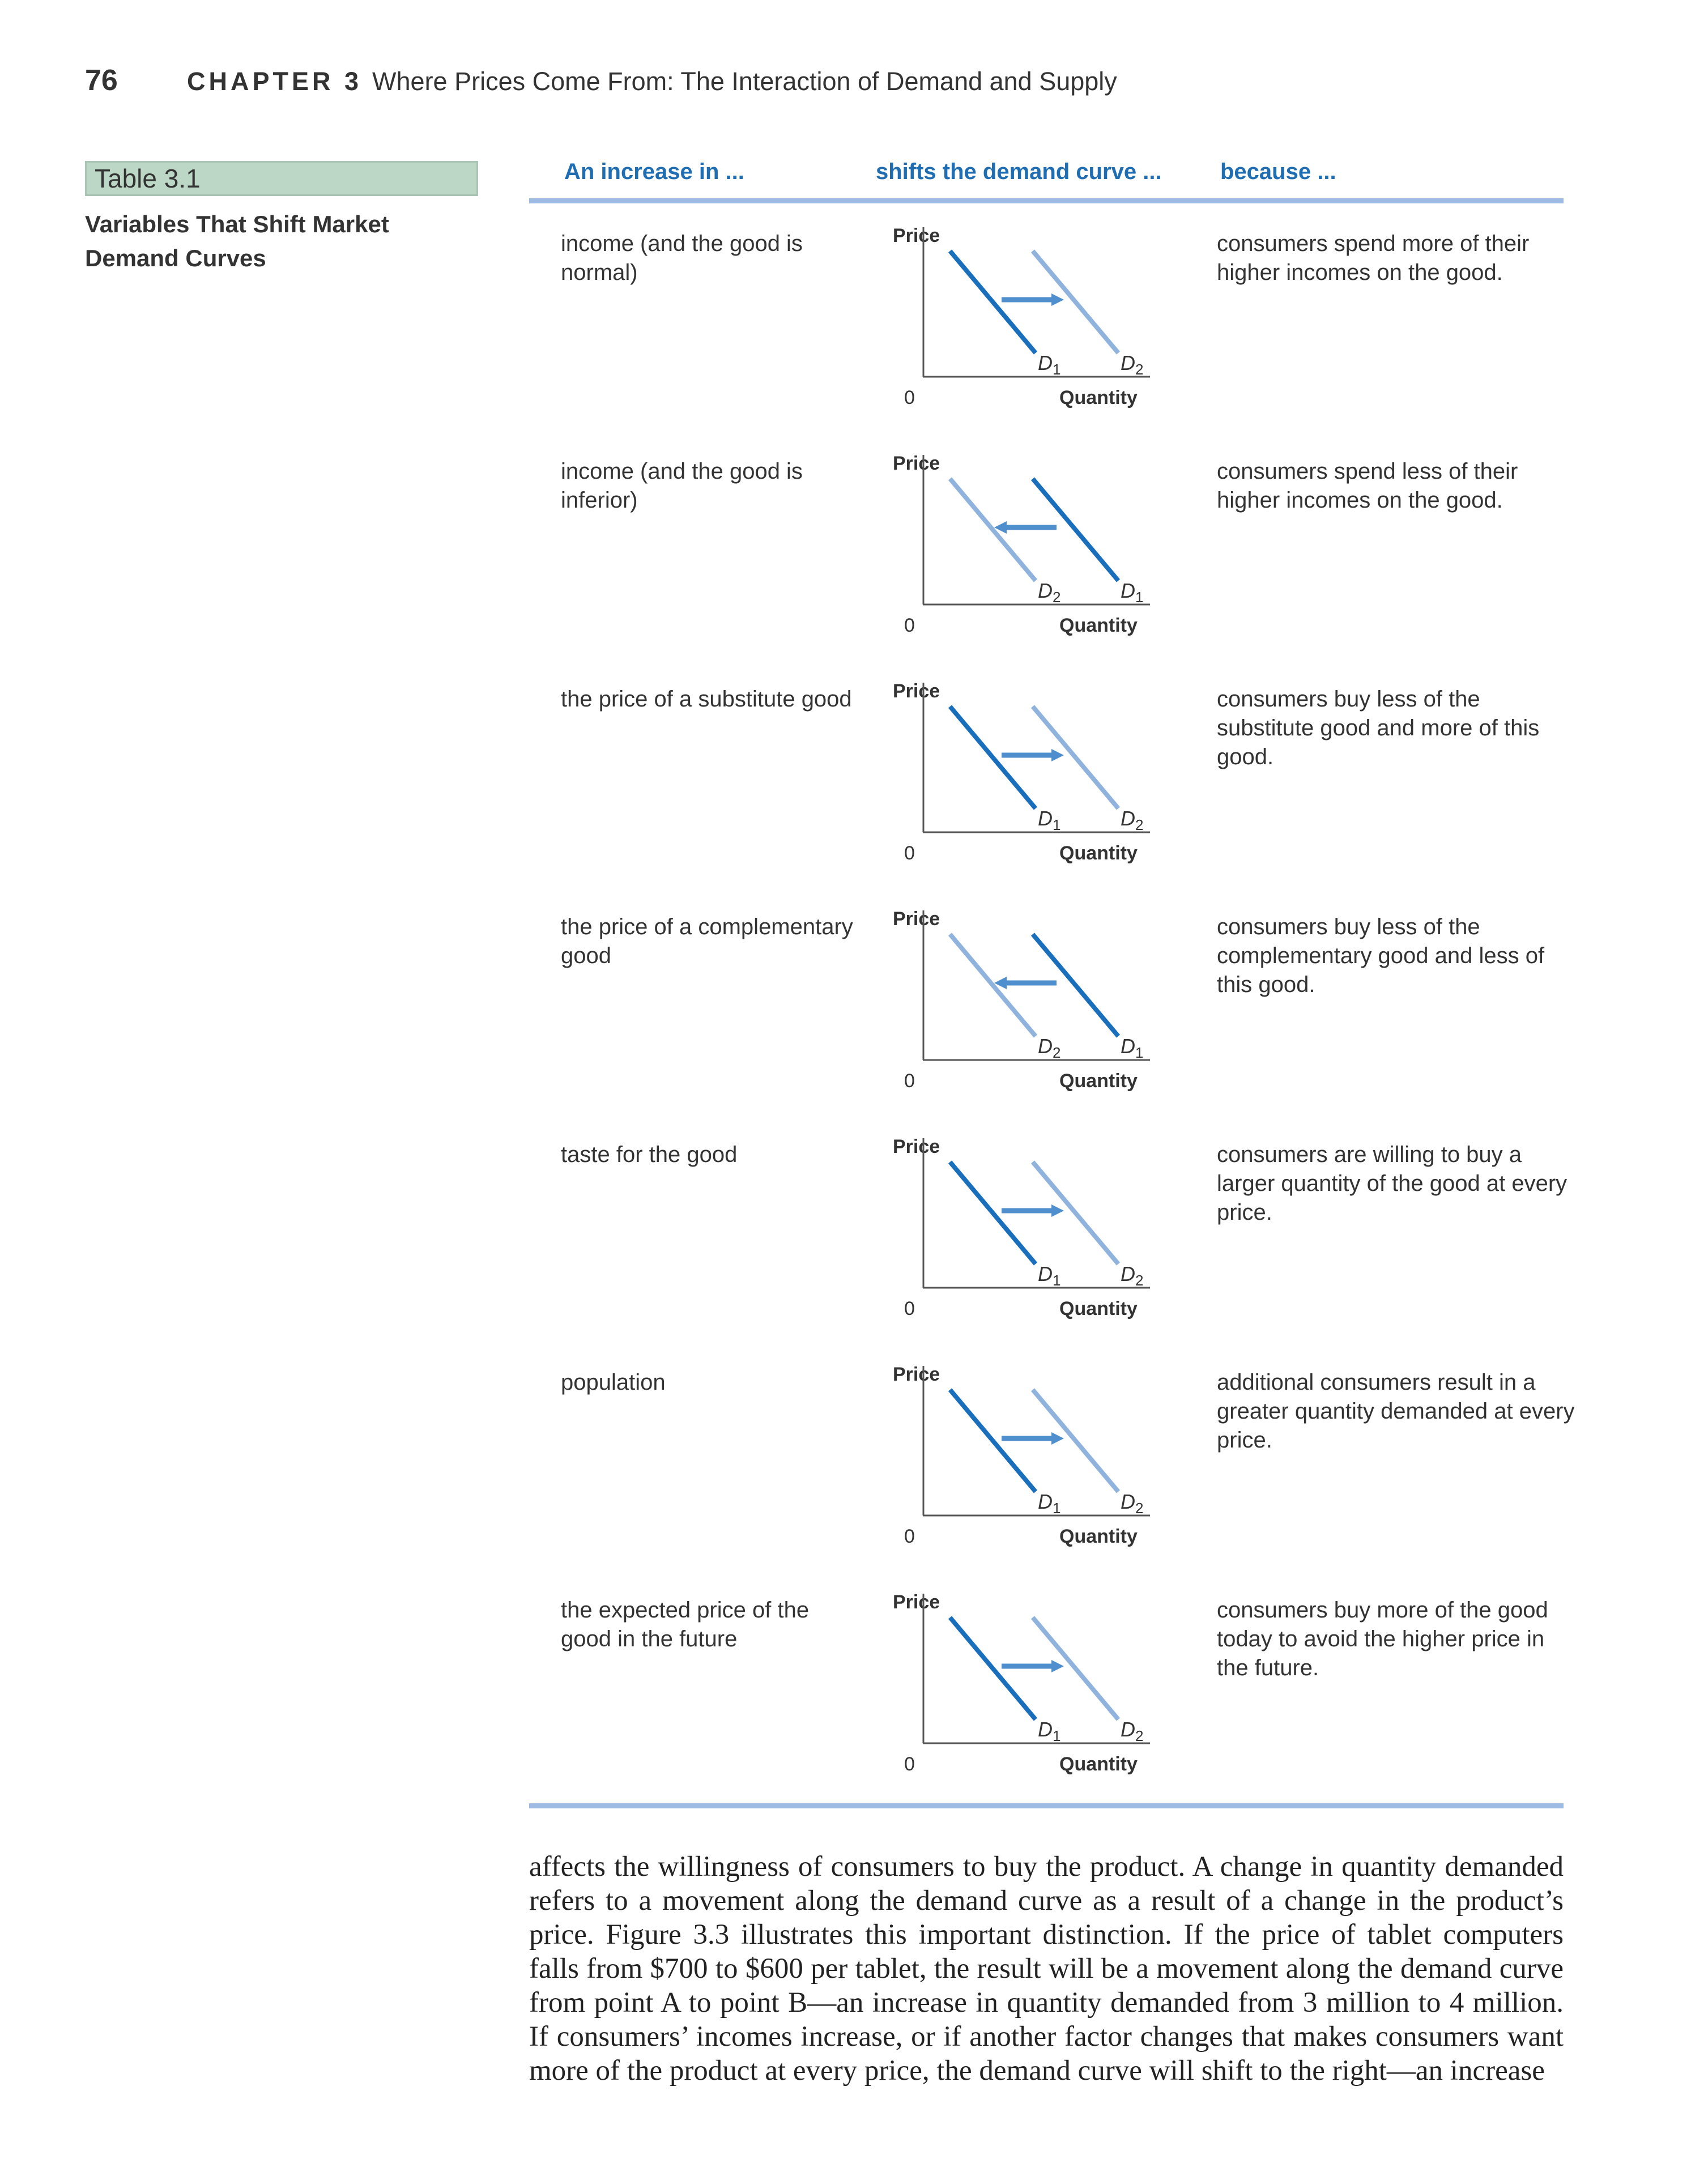 This screenshot has width=1691, height=2184. I want to click on page-number: 76, so click(101, 80).